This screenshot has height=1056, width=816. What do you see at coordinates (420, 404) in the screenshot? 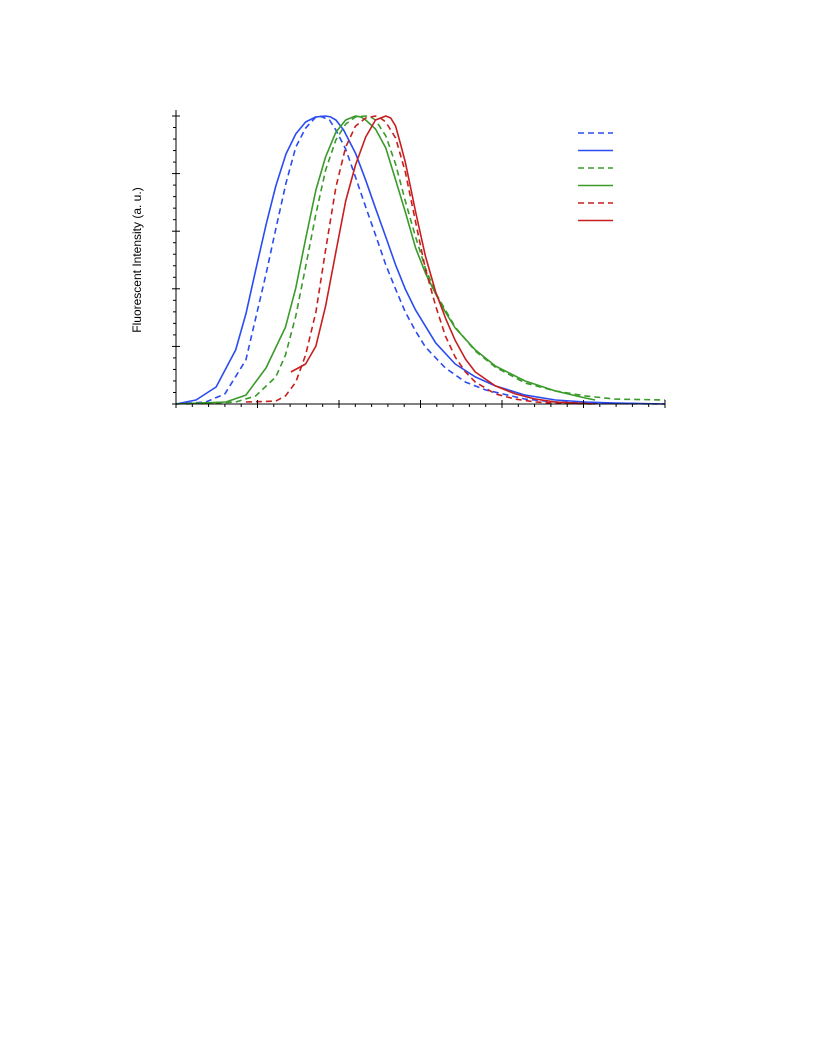
I see `x-axis` at bounding box center [420, 404].